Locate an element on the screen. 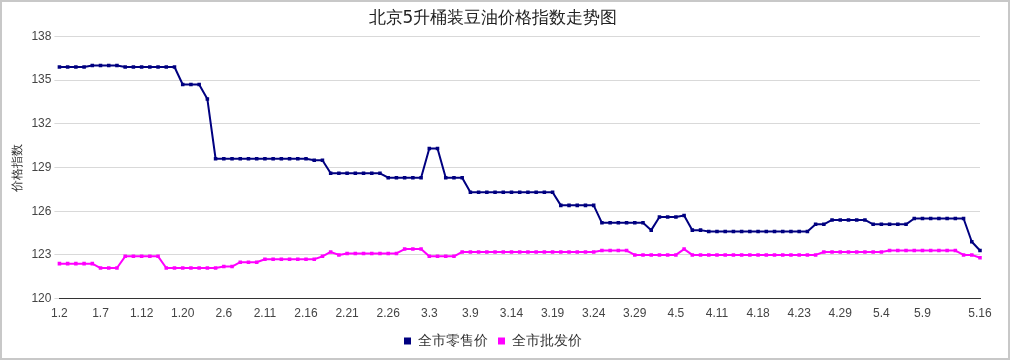  legend-label: 全市批发价 is located at coordinates (547, 339).